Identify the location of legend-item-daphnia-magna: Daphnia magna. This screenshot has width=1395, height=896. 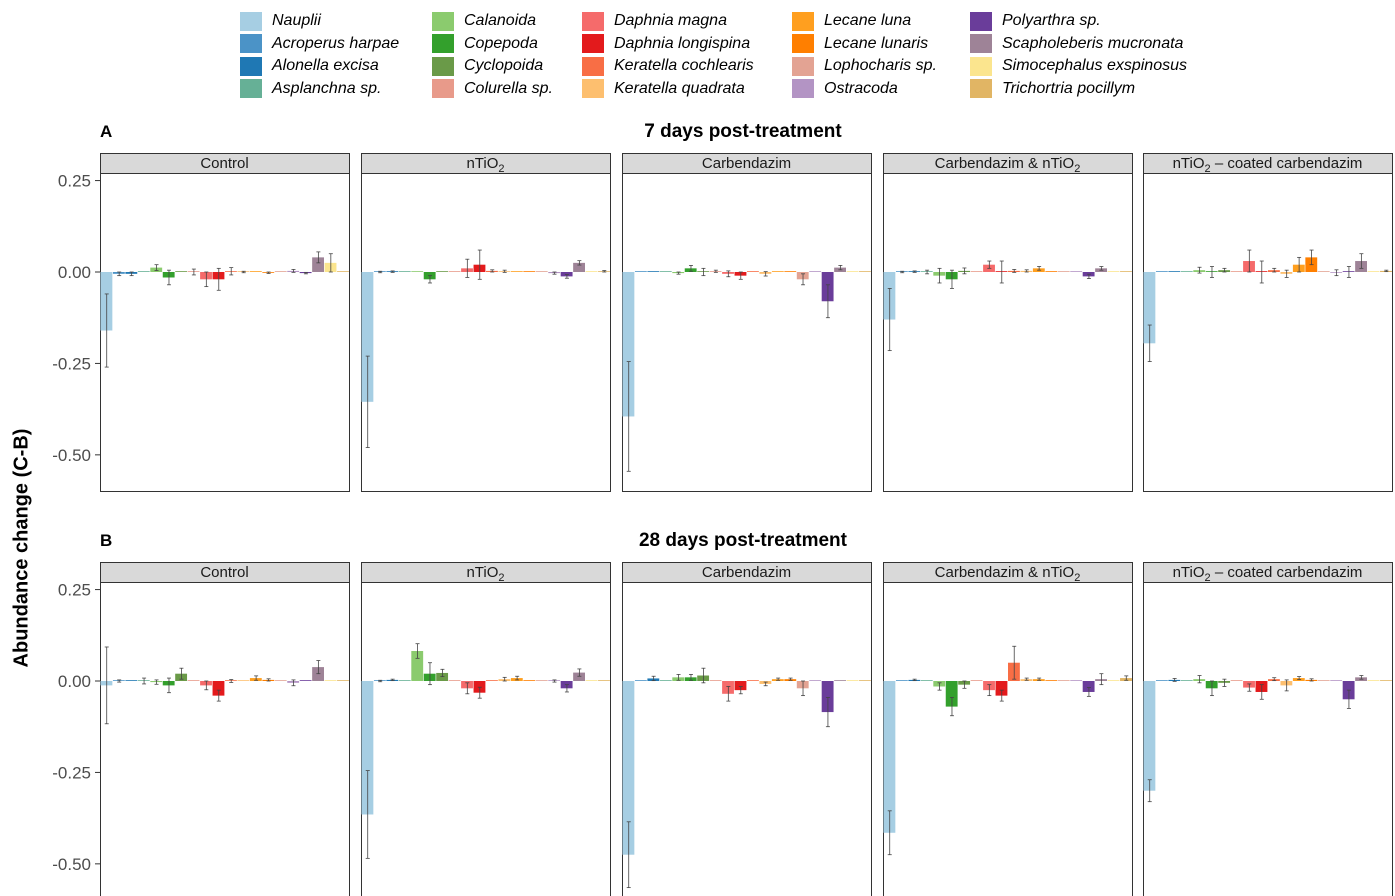
(654, 21).